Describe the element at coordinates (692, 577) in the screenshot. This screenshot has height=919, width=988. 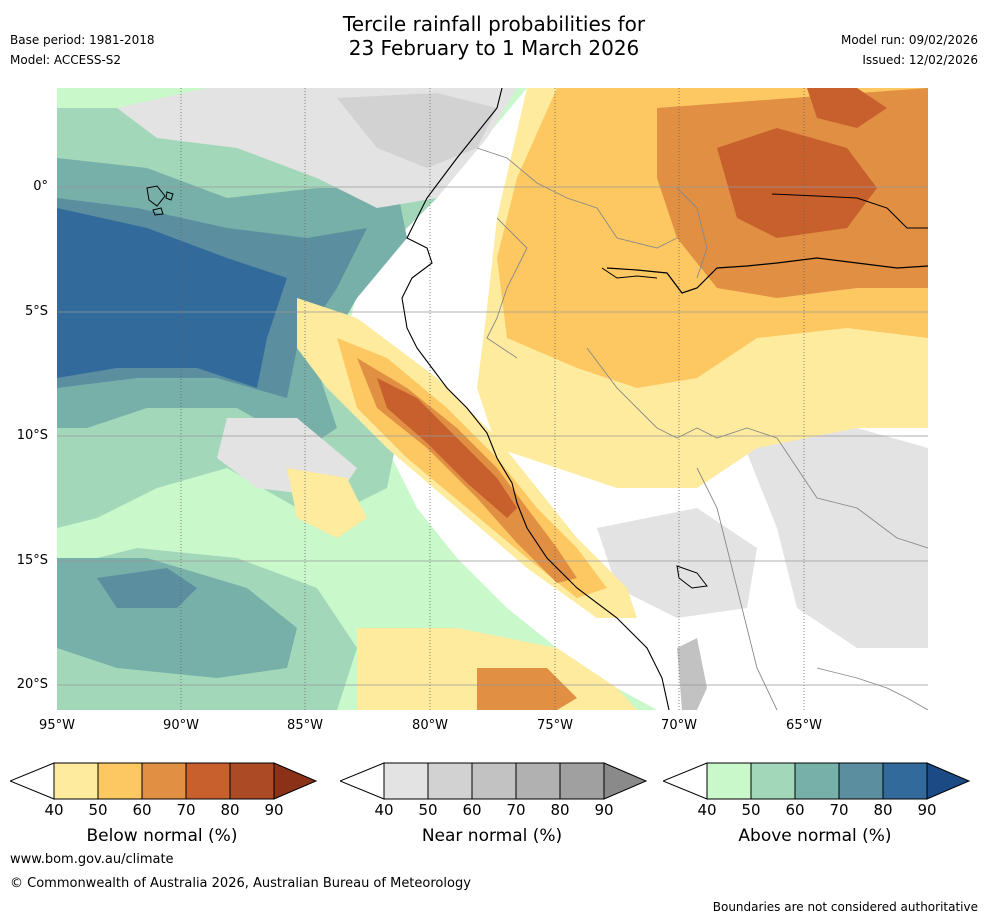
I see `lake-titicaca` at that location.